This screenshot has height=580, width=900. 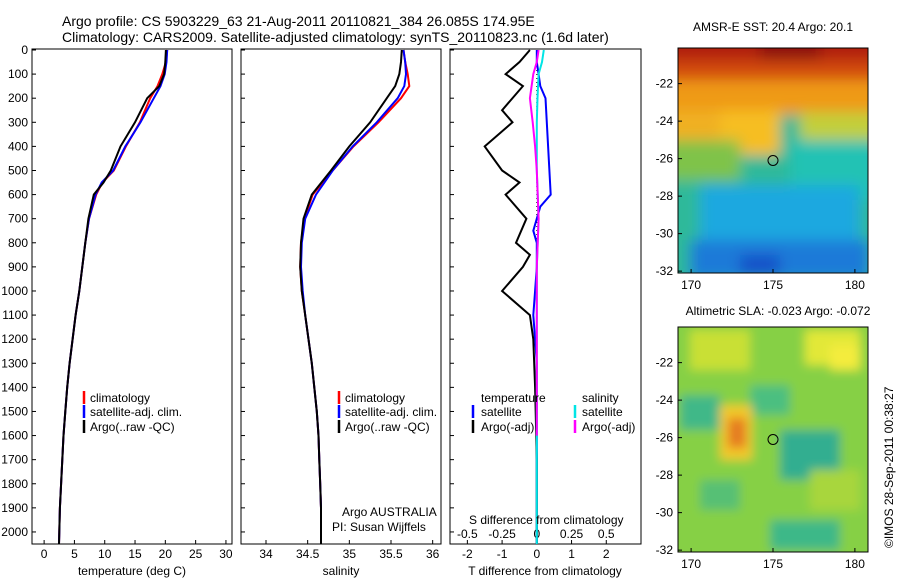 What do you see at coordinates (132, 571) in the screenshot?
I see `temperature-axis-label: temperature (deg C)` at bounding box center [132, 571].